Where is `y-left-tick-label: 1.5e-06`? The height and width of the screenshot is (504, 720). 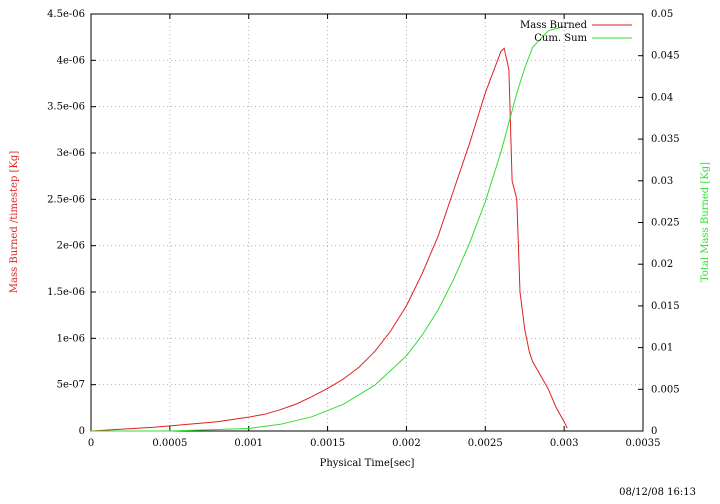 y-left-tick-label: 1.5e-06 is located at coordinates (66, 292).